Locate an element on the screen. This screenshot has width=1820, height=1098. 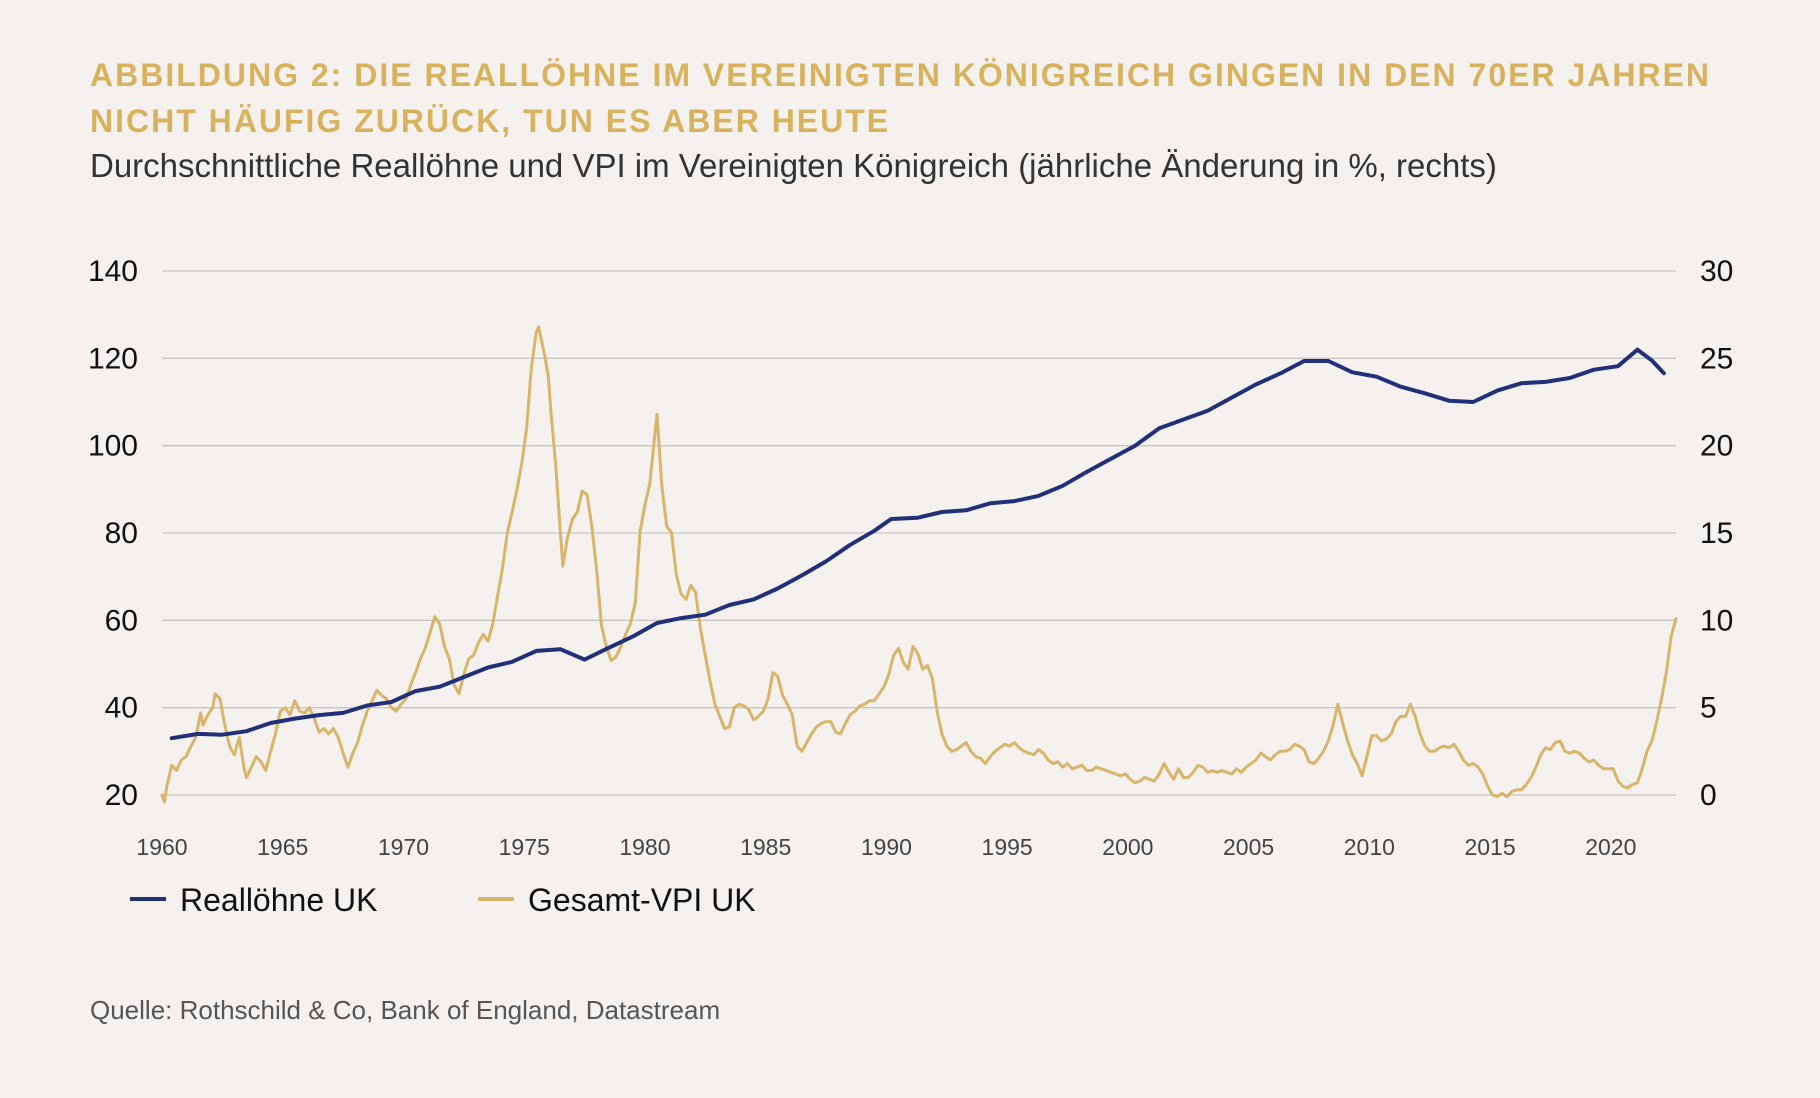
x-tick-label: 1990 is located at coordinates (886, 847).